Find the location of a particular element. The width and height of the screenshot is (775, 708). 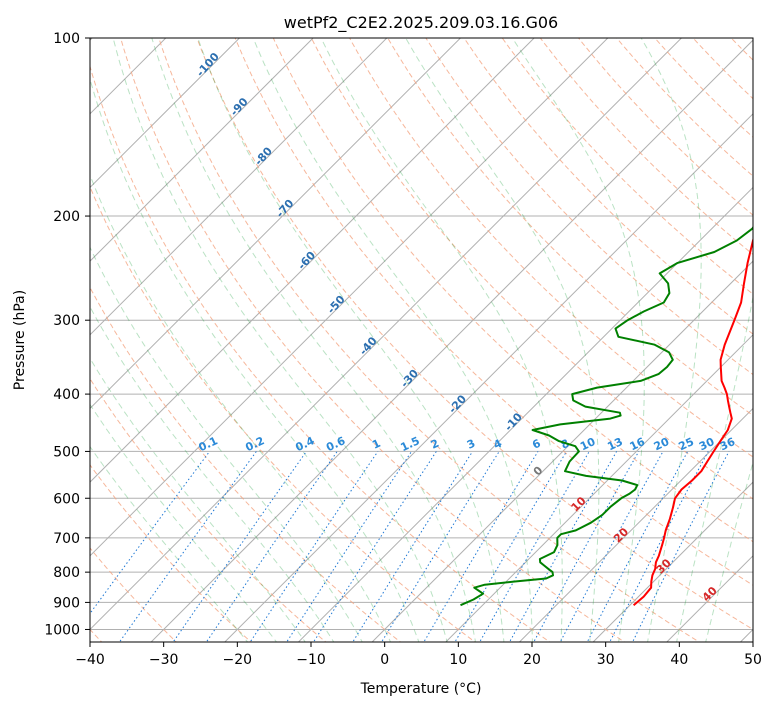

mixing-ratio-label: 16 is located at coordinates (638, 444).